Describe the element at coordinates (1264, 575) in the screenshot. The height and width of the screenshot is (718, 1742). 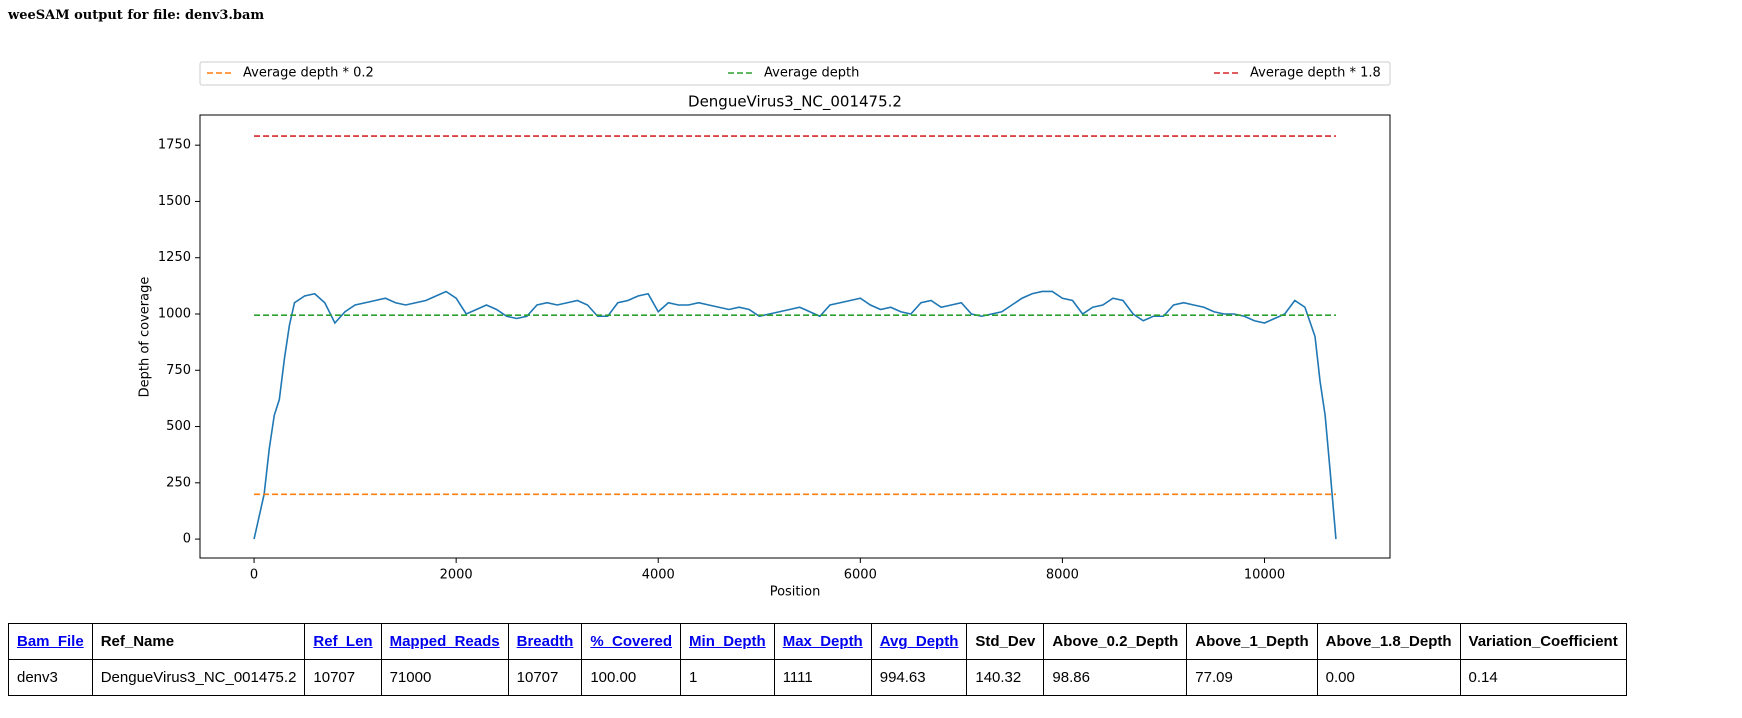
I see `x-tick-label: 10000` at that location.